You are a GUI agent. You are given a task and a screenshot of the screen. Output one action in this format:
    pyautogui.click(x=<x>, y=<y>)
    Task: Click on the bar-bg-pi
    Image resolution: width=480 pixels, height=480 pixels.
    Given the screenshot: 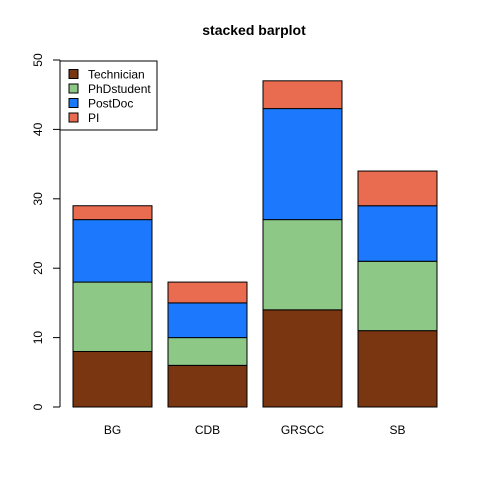 What is the action you would take?
    pyautogui.click(x=112, y=213)
    